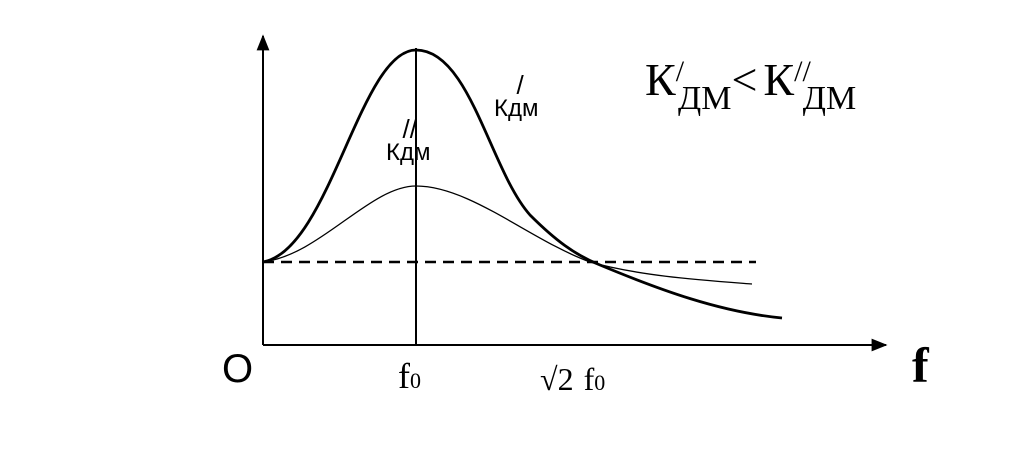 This screenshot has height=452, width=1024. I want to click on origin-label: O, so click(237, 369).